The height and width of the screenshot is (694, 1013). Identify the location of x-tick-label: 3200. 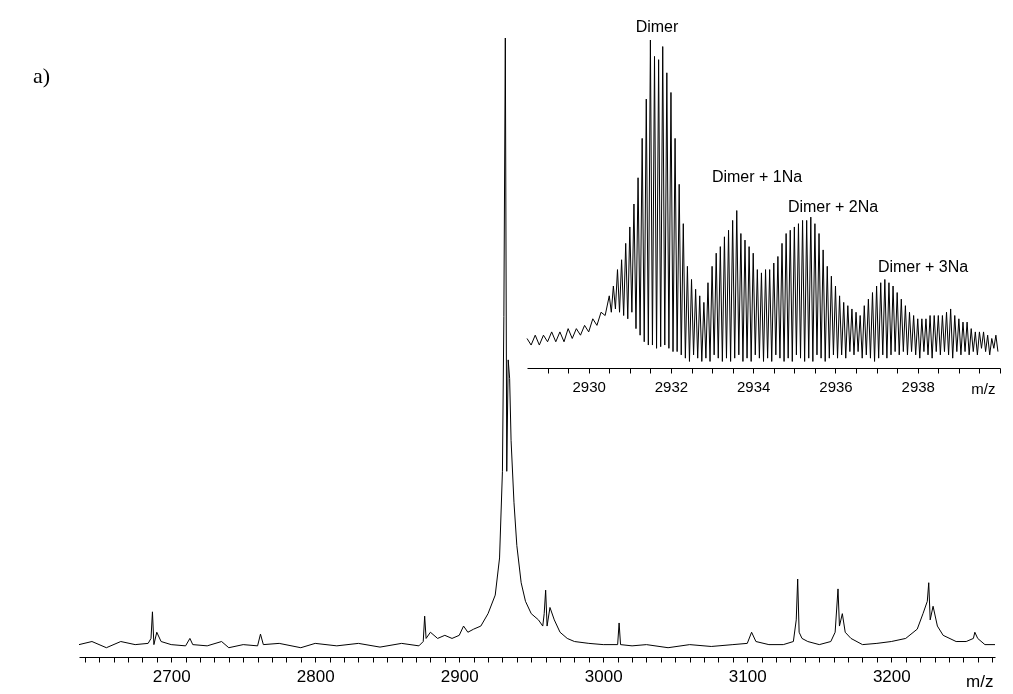
(891, 676).